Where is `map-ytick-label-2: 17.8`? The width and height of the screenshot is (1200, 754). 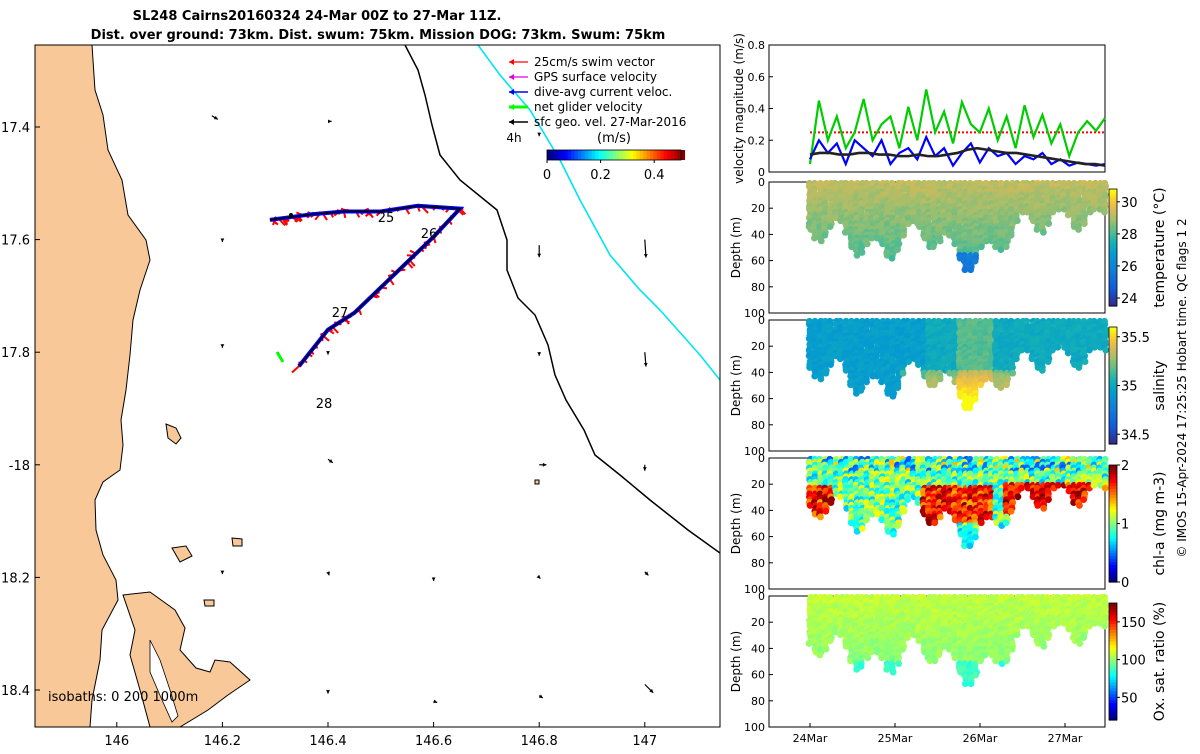 map-ytick-label-2: 17.8 is located at coordinates (15, 353).